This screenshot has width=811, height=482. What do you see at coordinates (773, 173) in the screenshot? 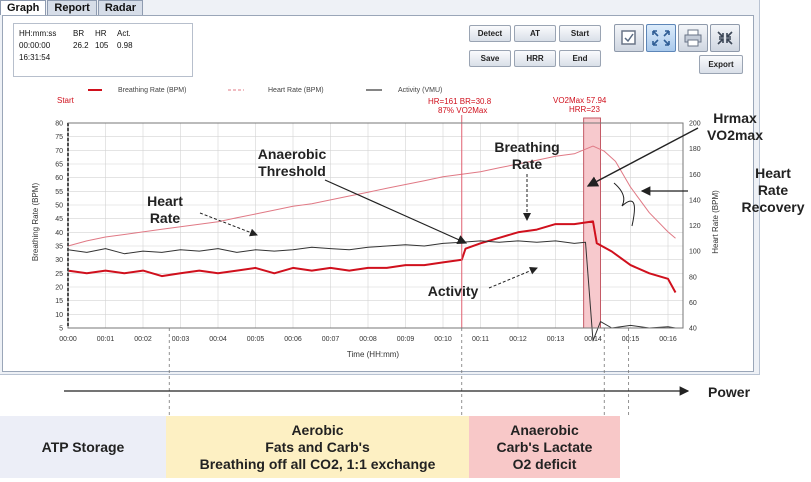
I see `recovery-callout-line1: Heart` at bounding box center [773, 173].